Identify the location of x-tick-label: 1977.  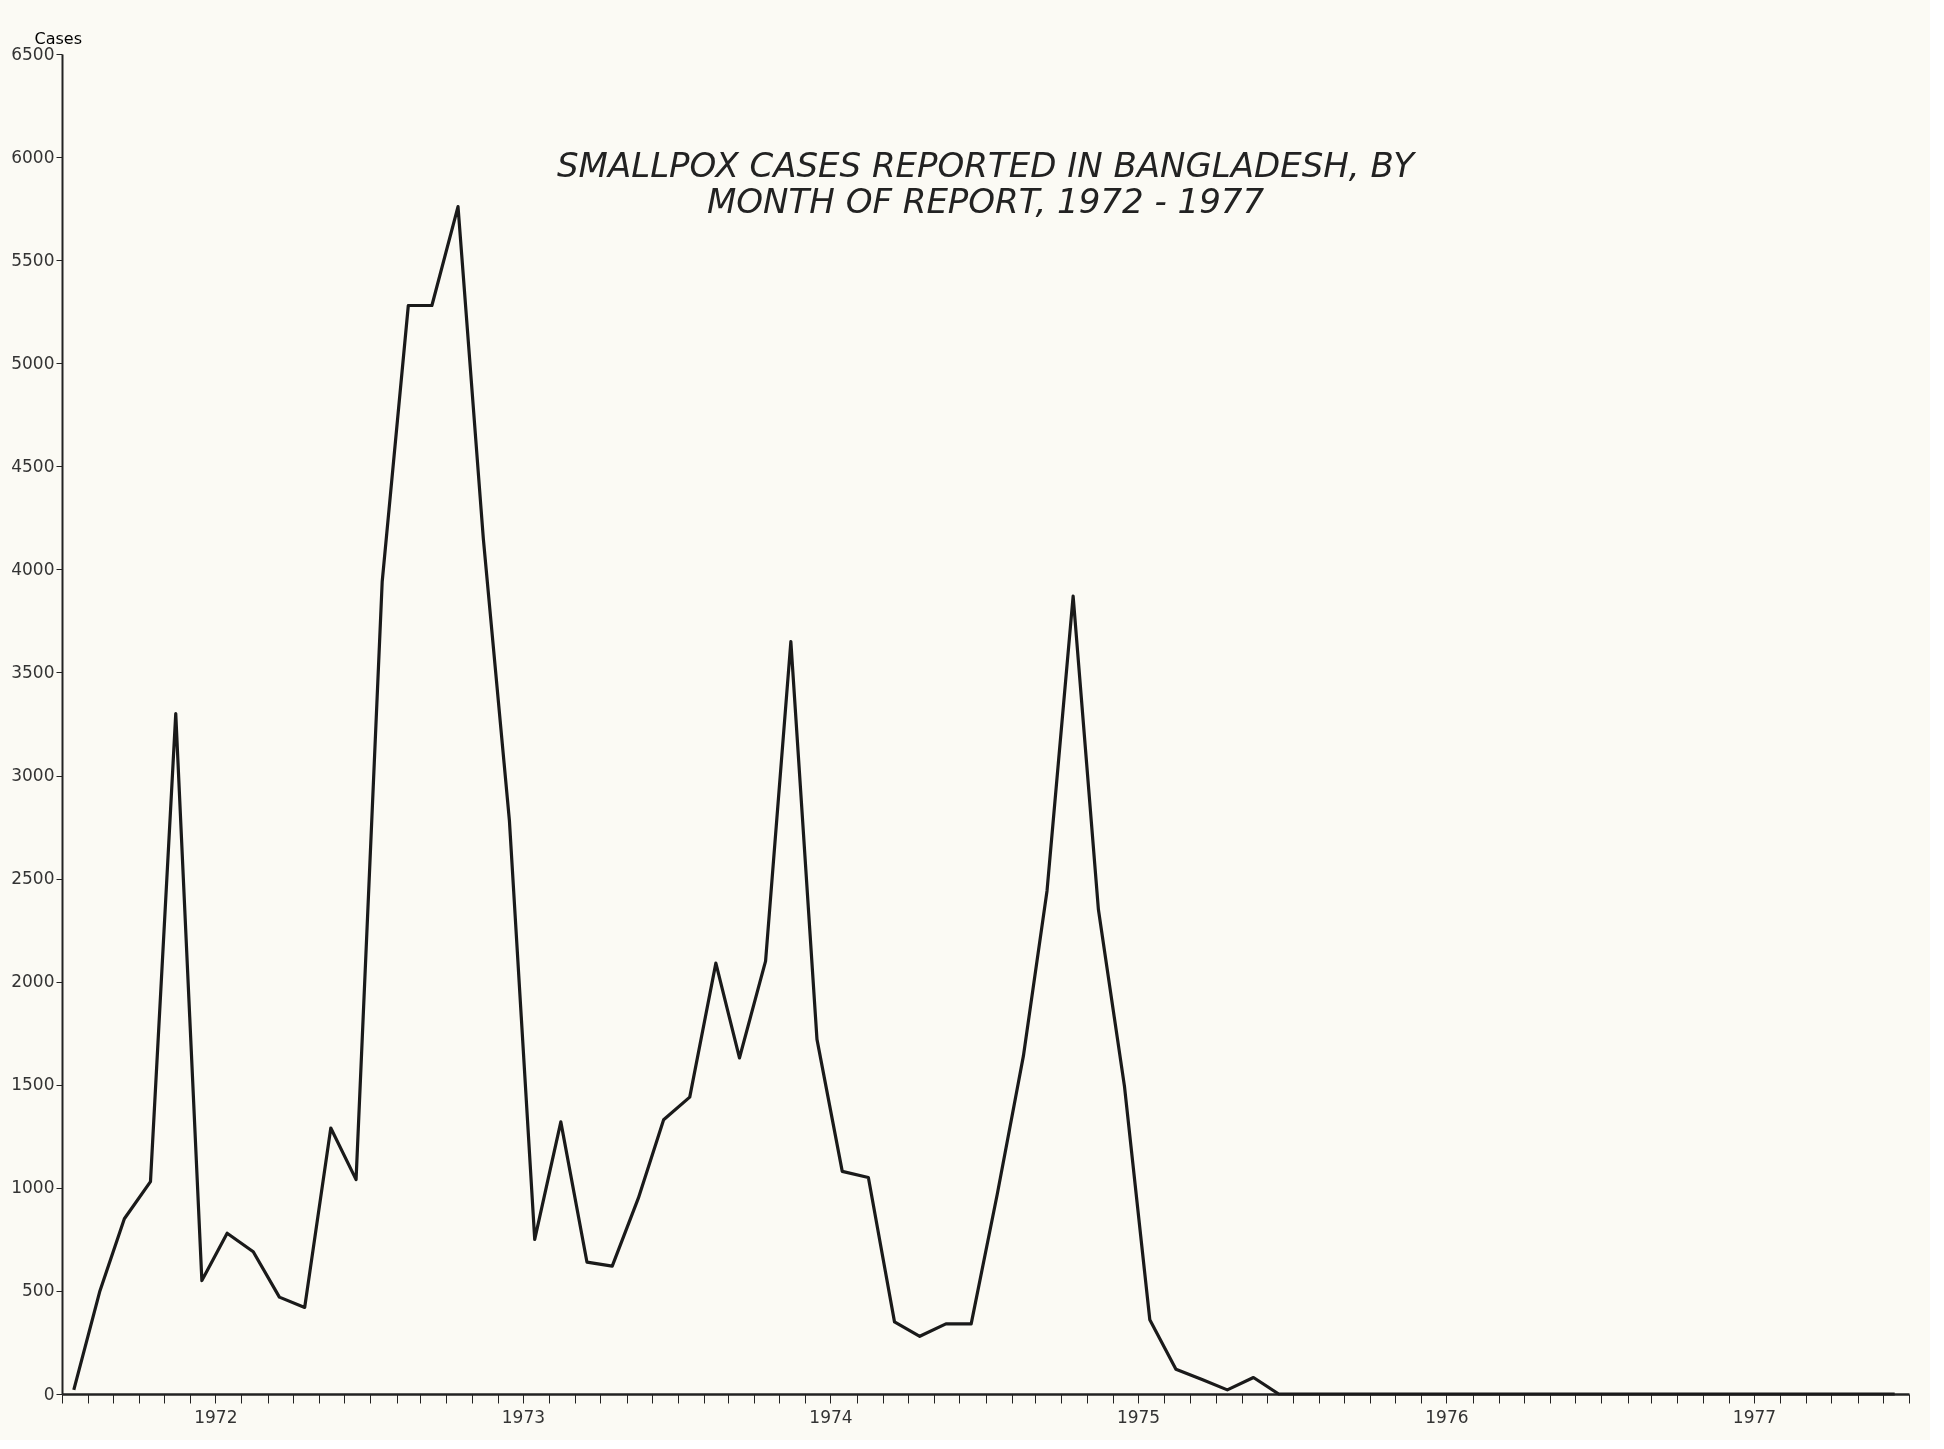
(1754, 1416).